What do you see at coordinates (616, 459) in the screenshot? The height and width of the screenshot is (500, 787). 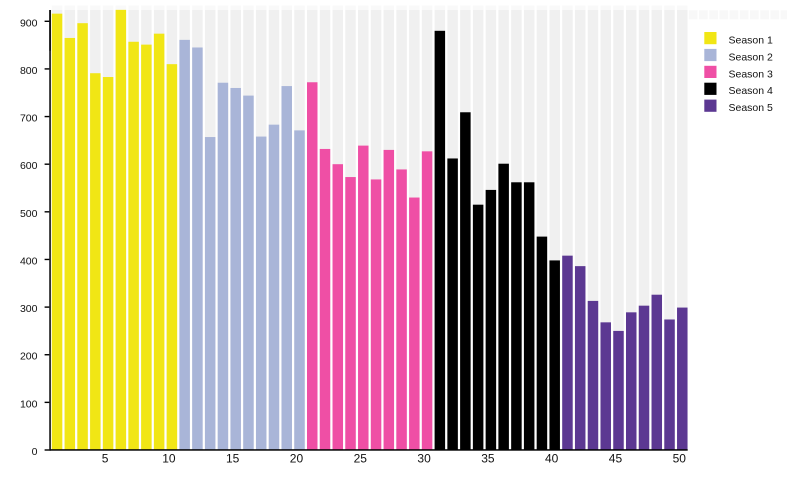 I see `svg-text: 45` at bounding box center [616, 459].